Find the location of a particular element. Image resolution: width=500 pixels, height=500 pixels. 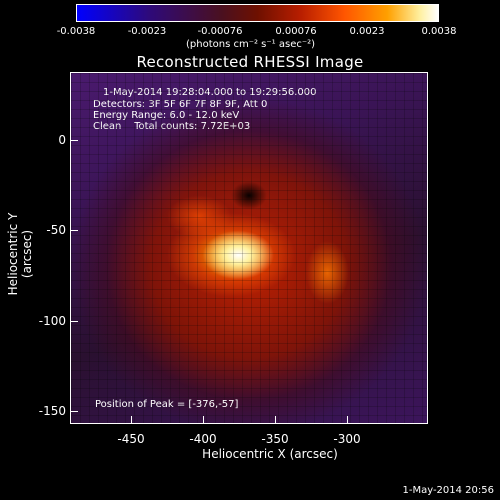

clean-counts-label: Clean Total counts: 7.72E+03 is located at coordinates (172, 126).